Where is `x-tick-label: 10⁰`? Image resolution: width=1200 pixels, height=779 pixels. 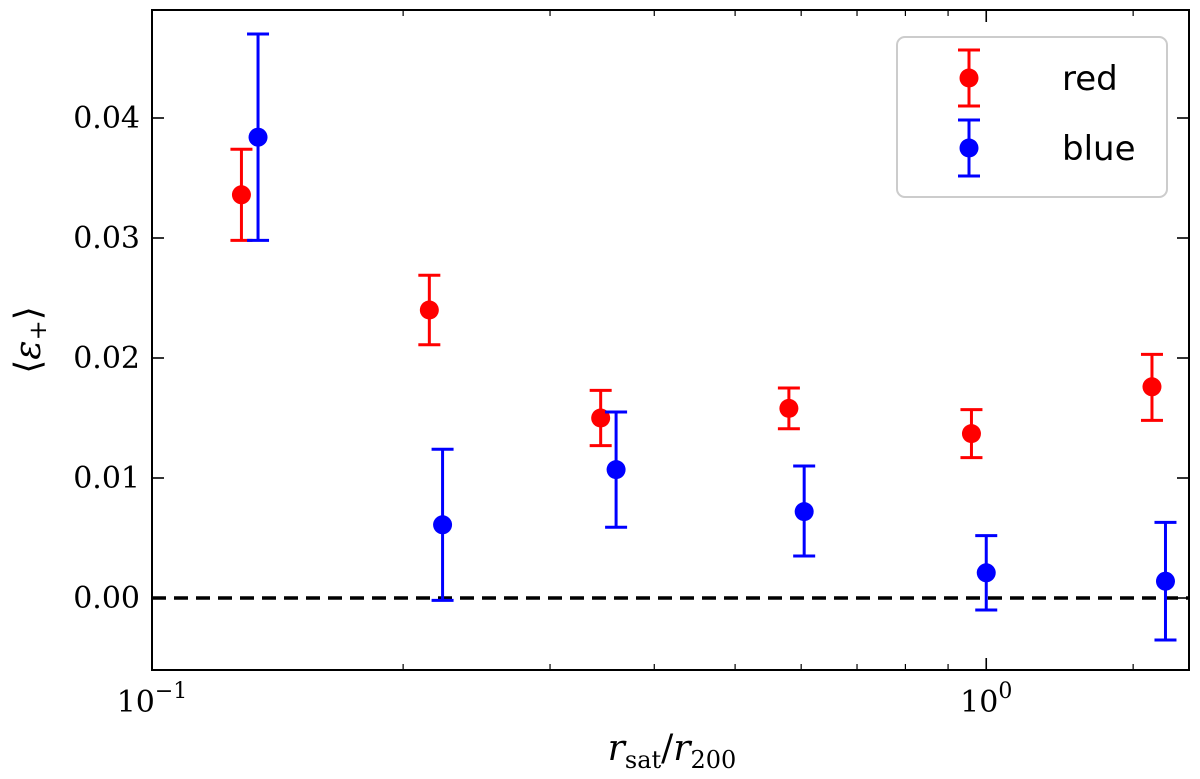 x-tick-label: 10⁰ is located at coordinates (986, 699).